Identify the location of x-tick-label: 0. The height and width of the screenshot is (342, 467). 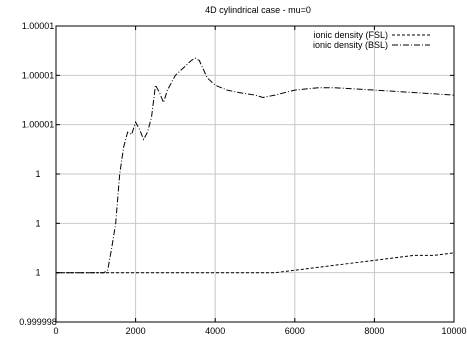
(55, 331).